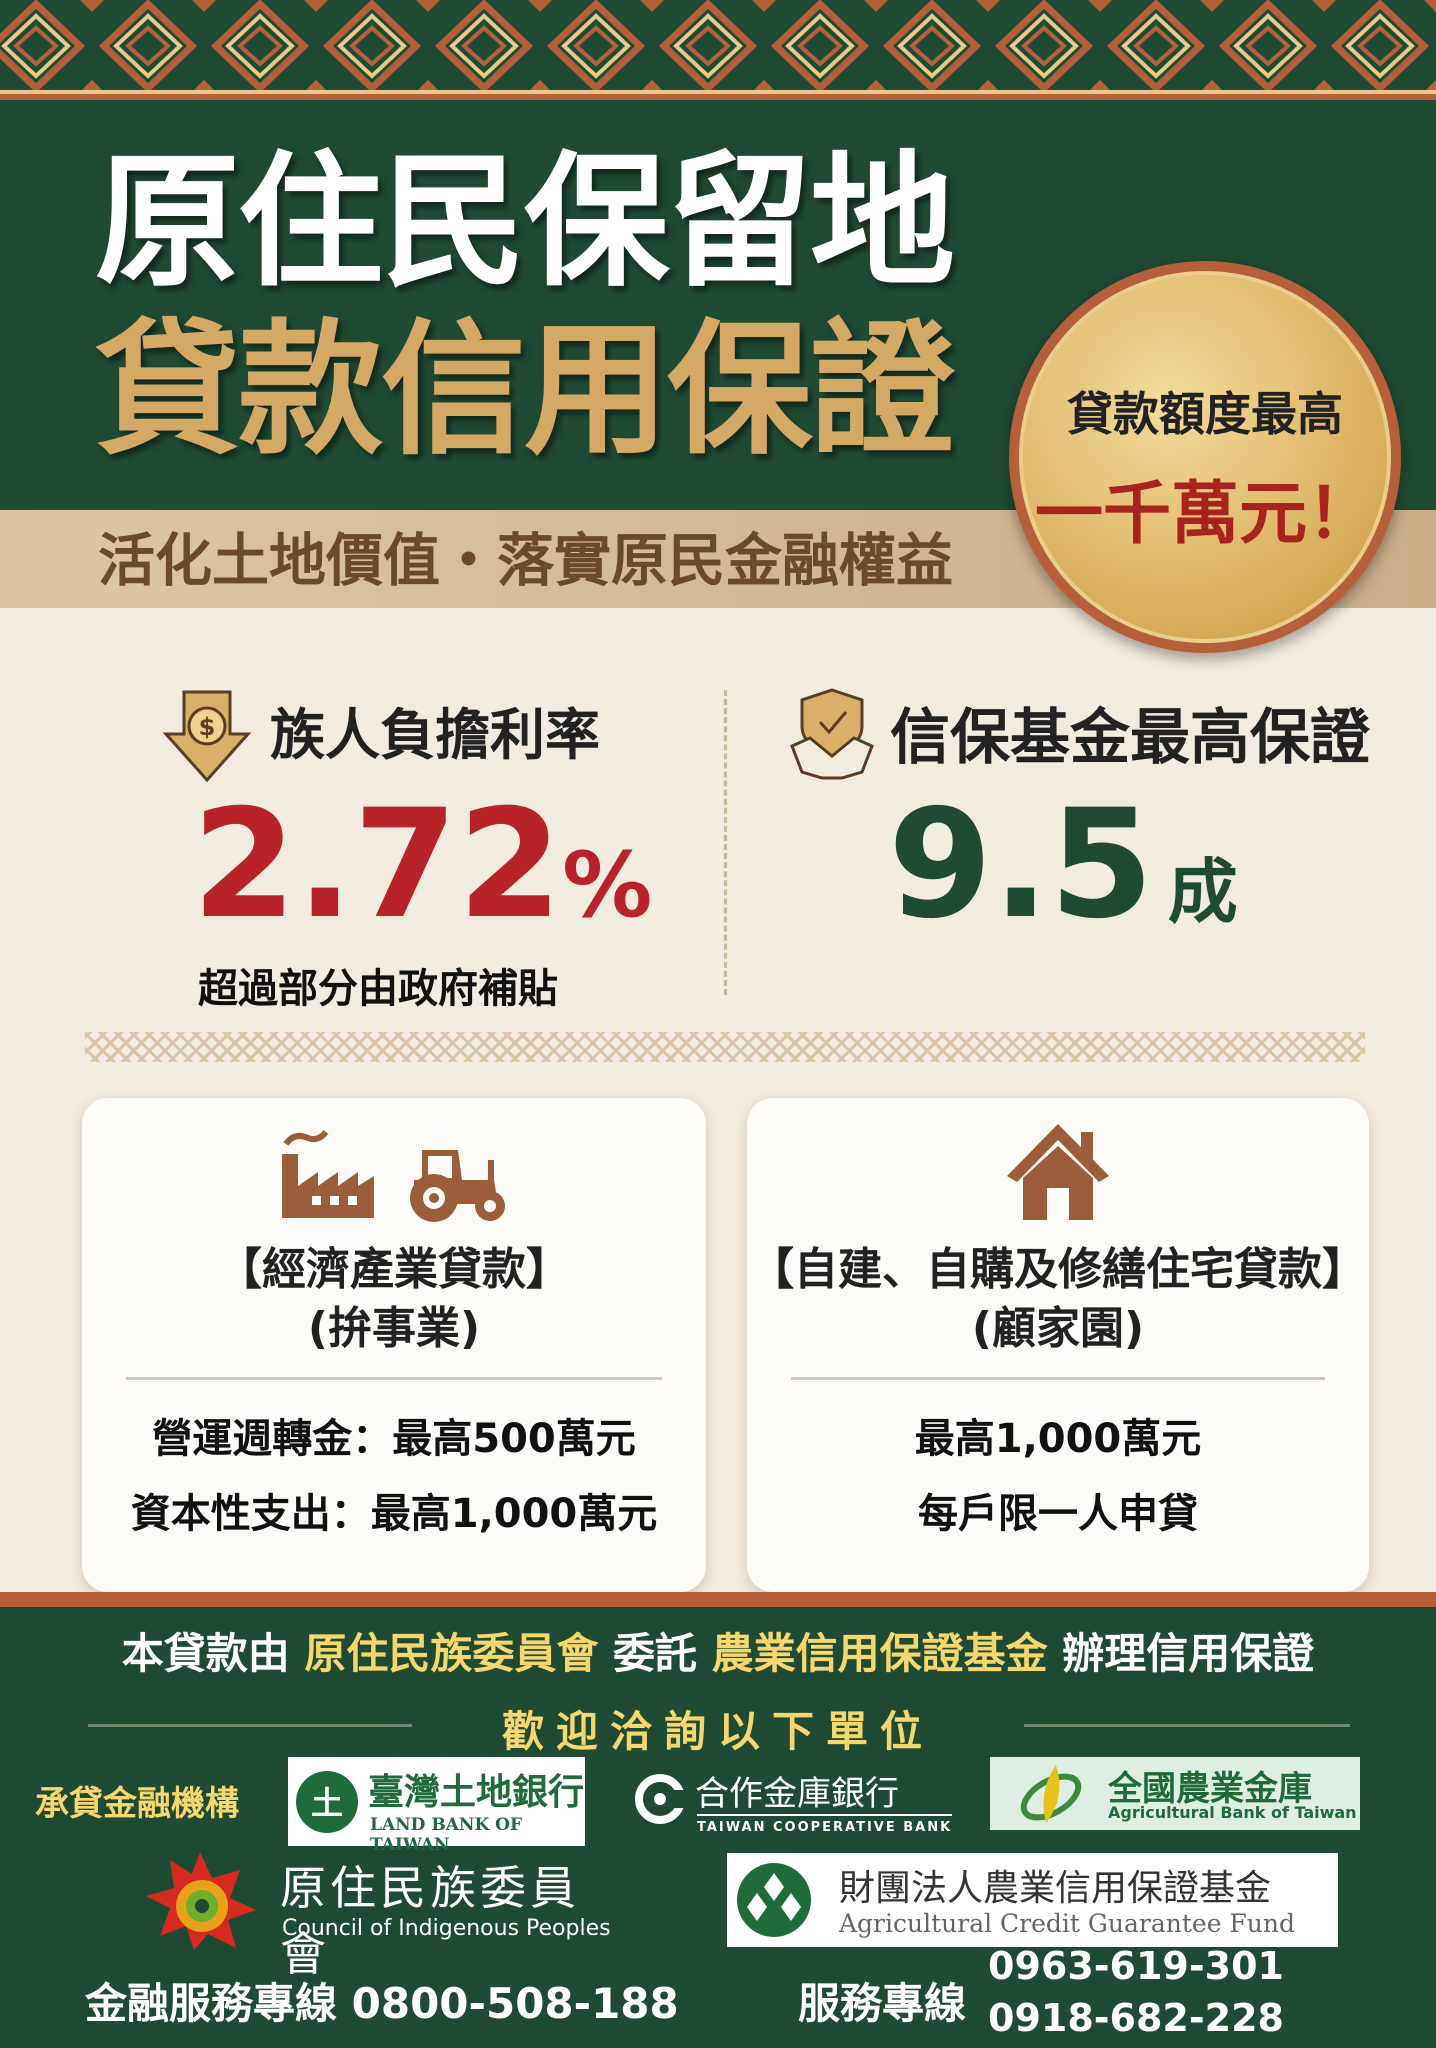 Image resolution: width=1436 pixels, height=2048 pixels. Describe the element at coordinates (660, 1799) in the screenshot. I see `coop-emblem-icon` at that location.